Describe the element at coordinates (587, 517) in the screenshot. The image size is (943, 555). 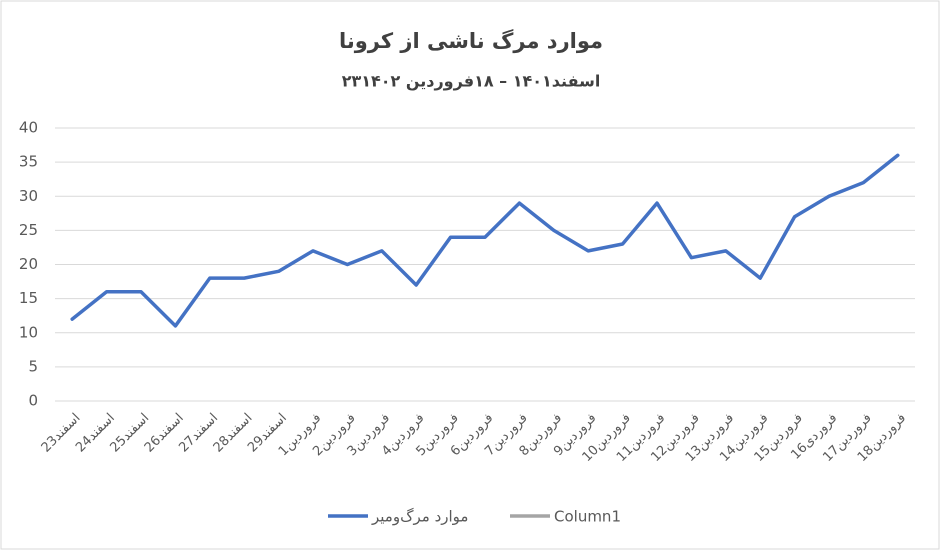
I see `legend-label: Column1` at that location.